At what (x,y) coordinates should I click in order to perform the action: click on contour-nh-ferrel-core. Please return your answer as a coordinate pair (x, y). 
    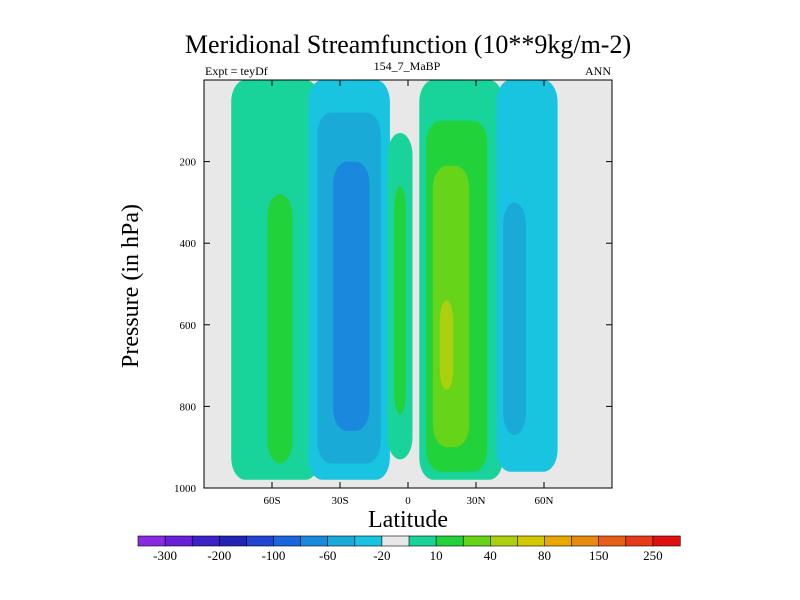
    Looking at the image, I should click on (514, 318).